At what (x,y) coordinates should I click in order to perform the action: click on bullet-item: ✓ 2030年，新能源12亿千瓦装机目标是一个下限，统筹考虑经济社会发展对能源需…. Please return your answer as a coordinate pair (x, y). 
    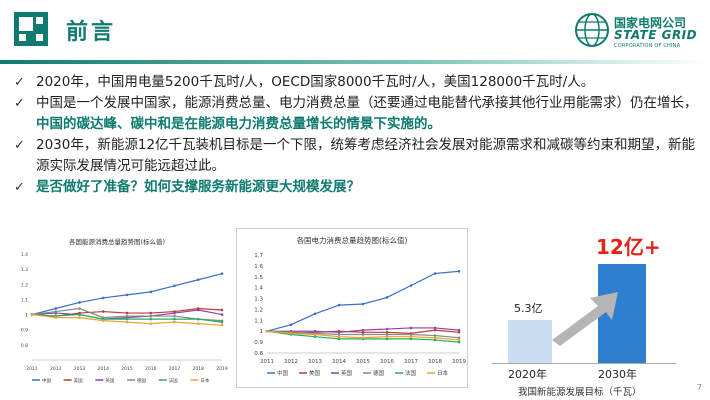
    Looking at the image, I should click on (357, 156).